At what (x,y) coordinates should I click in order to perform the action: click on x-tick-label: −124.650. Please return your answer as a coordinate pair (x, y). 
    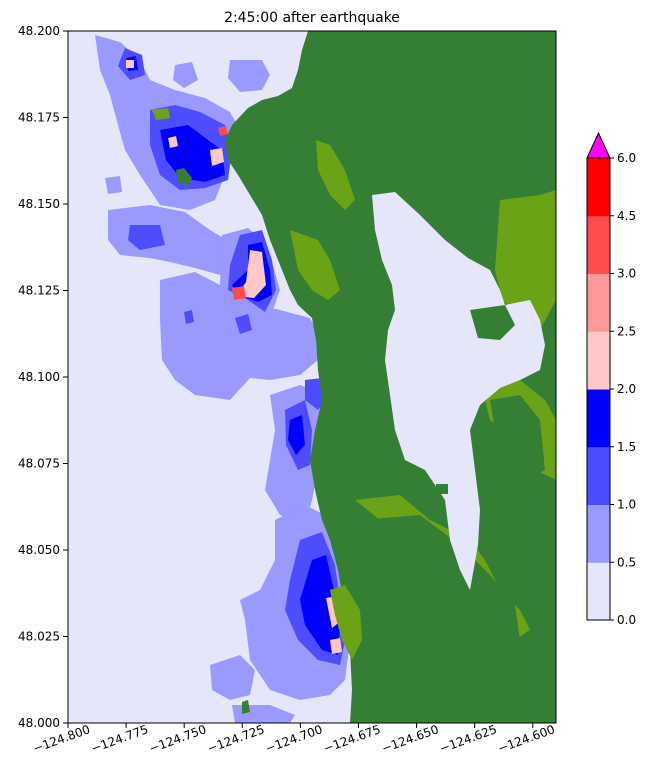
    Looking at the image, I should click on (410, 739).